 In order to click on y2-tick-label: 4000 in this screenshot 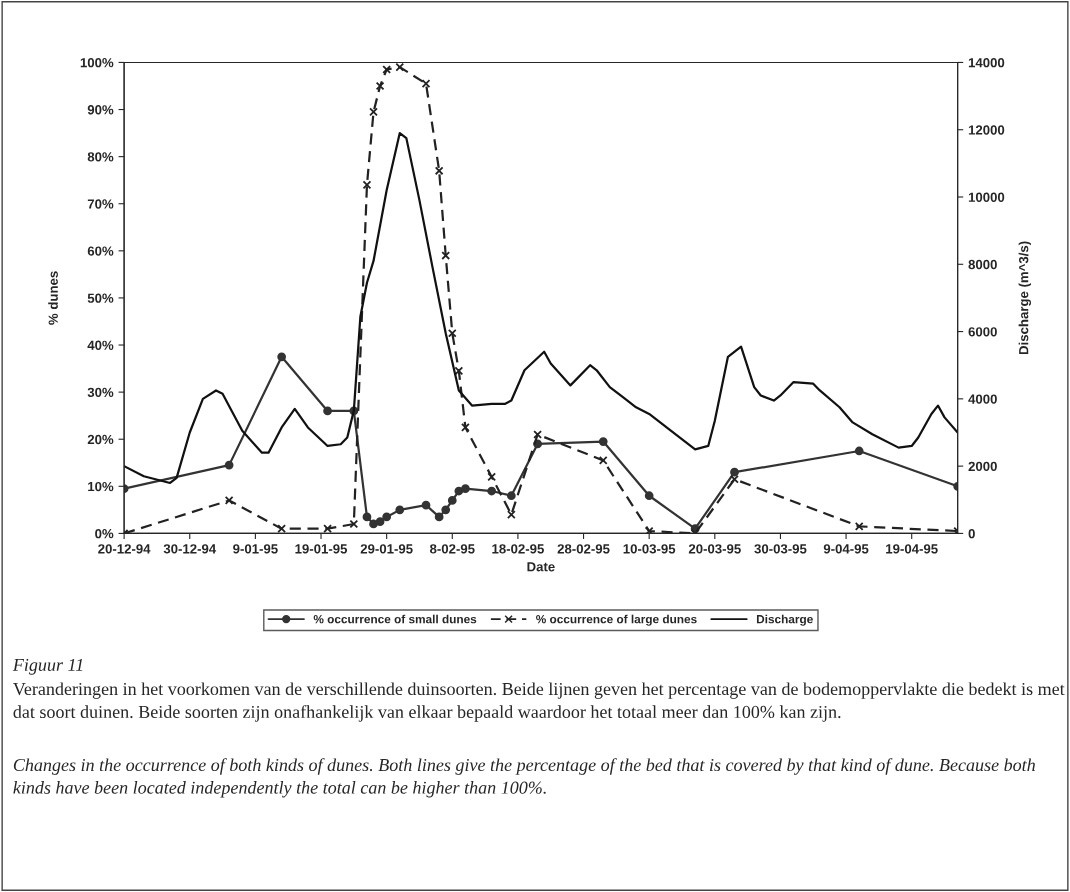, I will do `click(982, 399)`.